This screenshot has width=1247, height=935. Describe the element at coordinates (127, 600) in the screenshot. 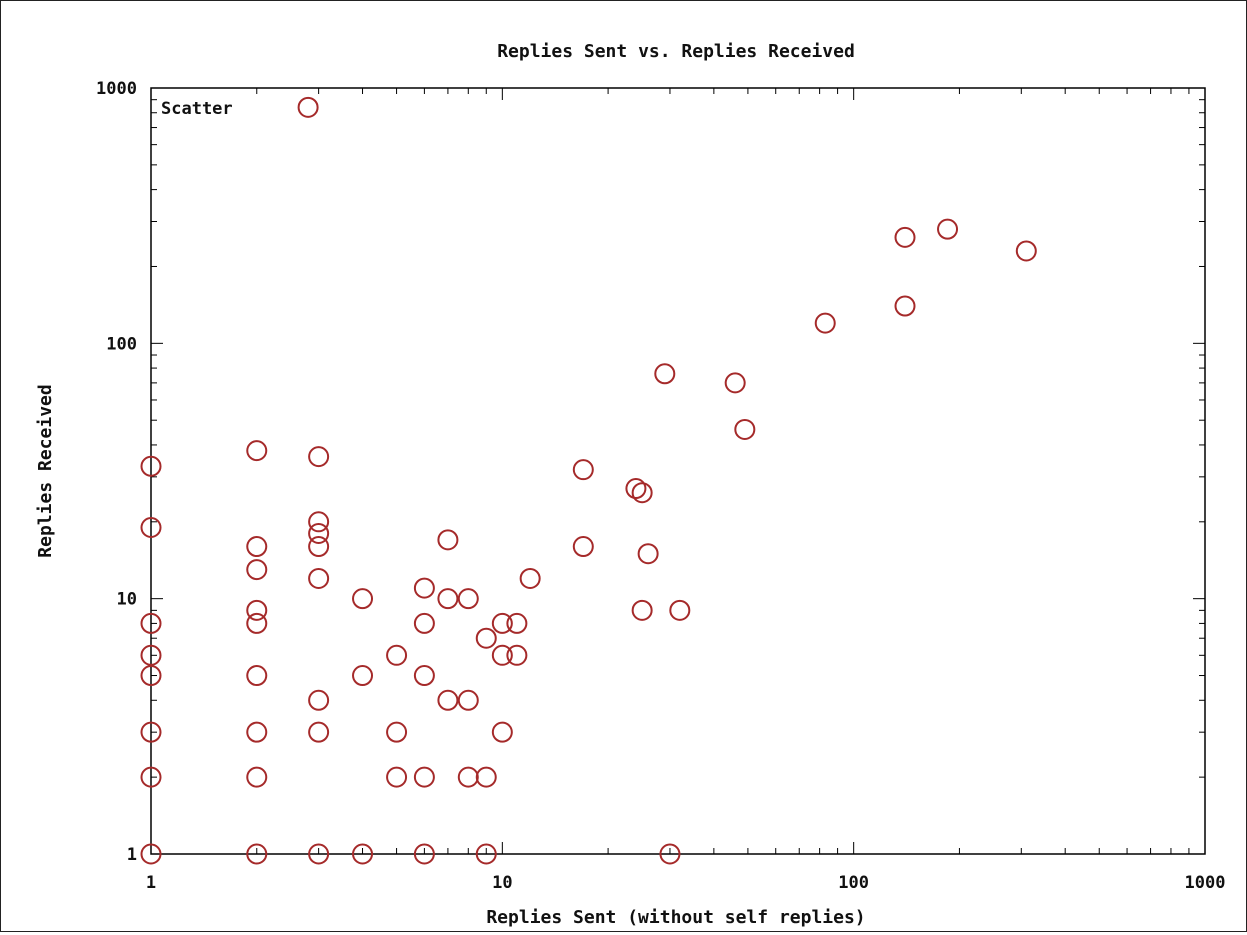

I see `y-tick-label: 10` at that location.